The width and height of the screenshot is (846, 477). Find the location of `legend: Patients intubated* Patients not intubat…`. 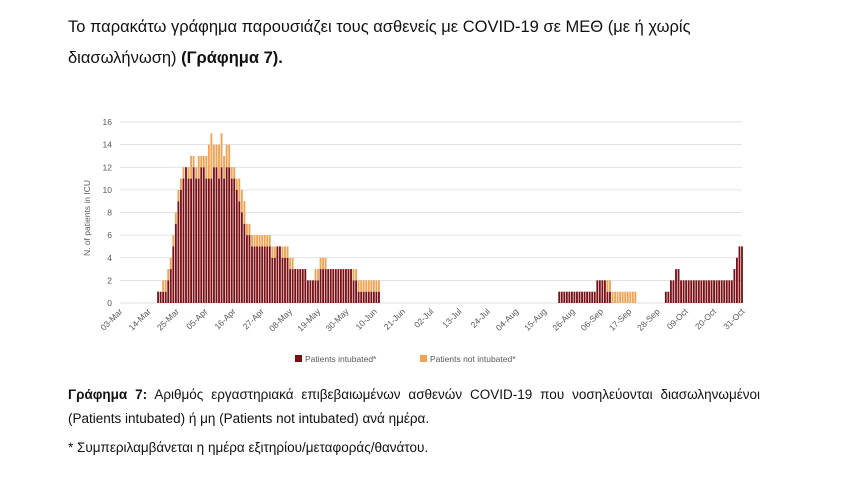

legend: Patients intubated* Patients not intubat… is located at coordinates (405, 359).